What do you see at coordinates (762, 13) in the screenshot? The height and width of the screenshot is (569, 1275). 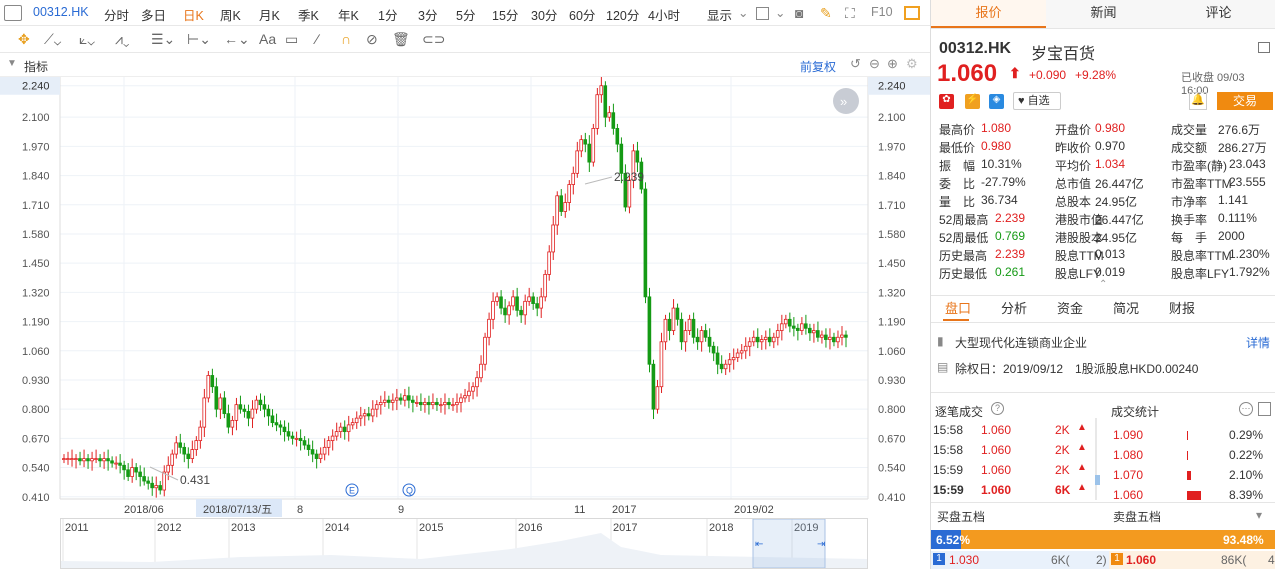 I see `checkbox-icon` at bounding box center [762, 13].